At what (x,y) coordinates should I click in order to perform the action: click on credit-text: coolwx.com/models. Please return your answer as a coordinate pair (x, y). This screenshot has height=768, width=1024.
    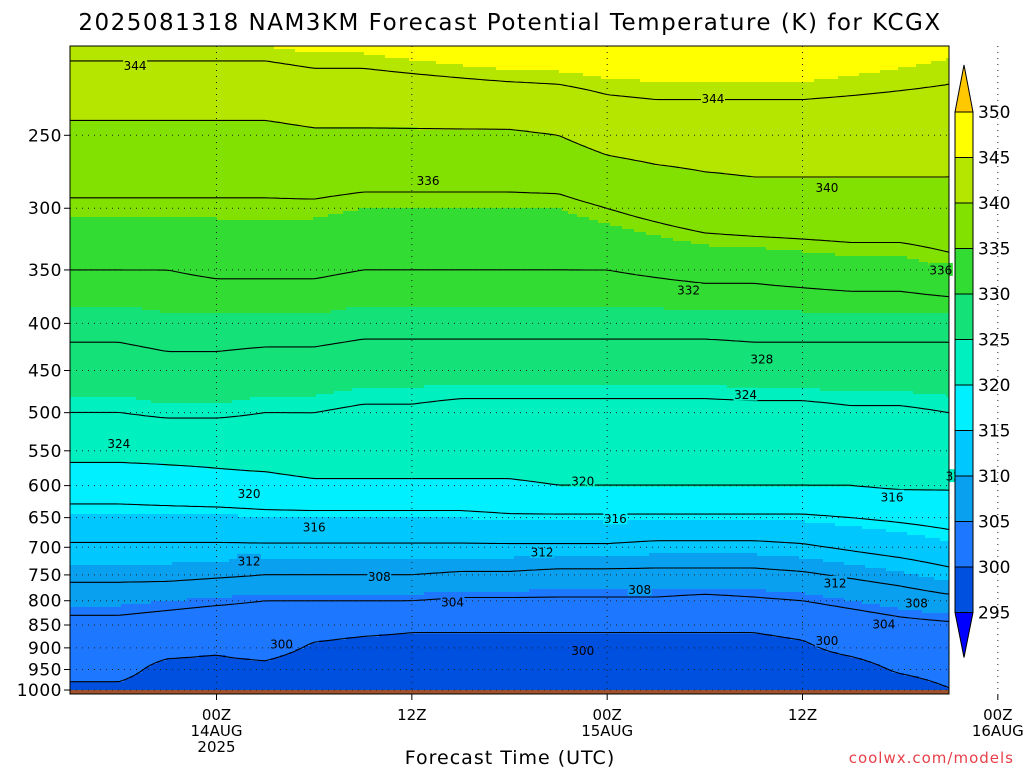
    Looking at the image, I should click on (931, 758).